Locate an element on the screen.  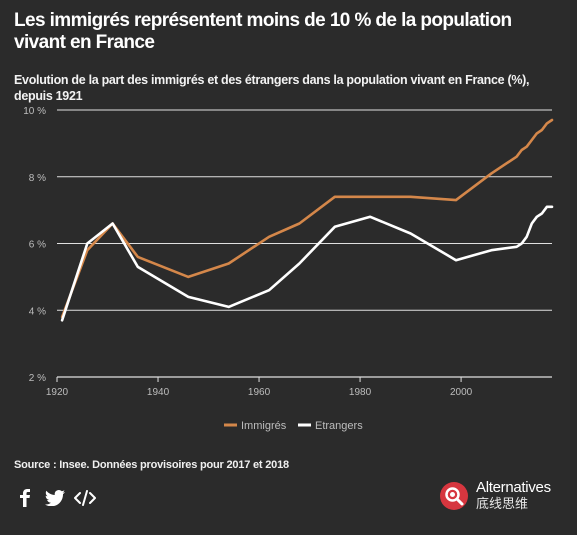
legend-label: Immigrés is located at coordinates (264, 426).